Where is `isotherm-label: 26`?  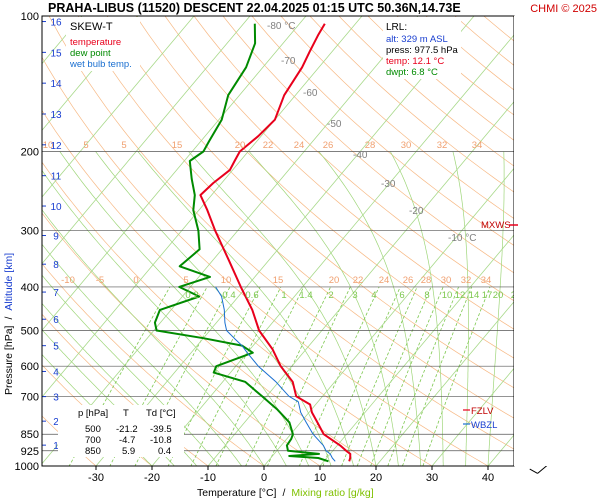
isotherm-label: 26 is located at coordinates (408, 280).